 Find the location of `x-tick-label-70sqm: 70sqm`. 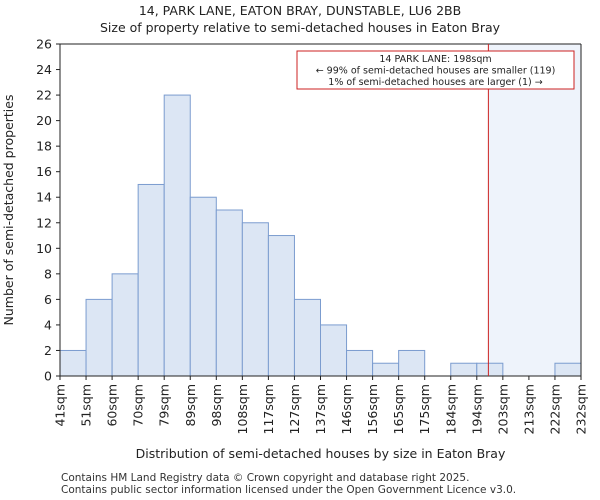

x-tick-label-70sqm: 70sqm is located at coordinates (138, 405).